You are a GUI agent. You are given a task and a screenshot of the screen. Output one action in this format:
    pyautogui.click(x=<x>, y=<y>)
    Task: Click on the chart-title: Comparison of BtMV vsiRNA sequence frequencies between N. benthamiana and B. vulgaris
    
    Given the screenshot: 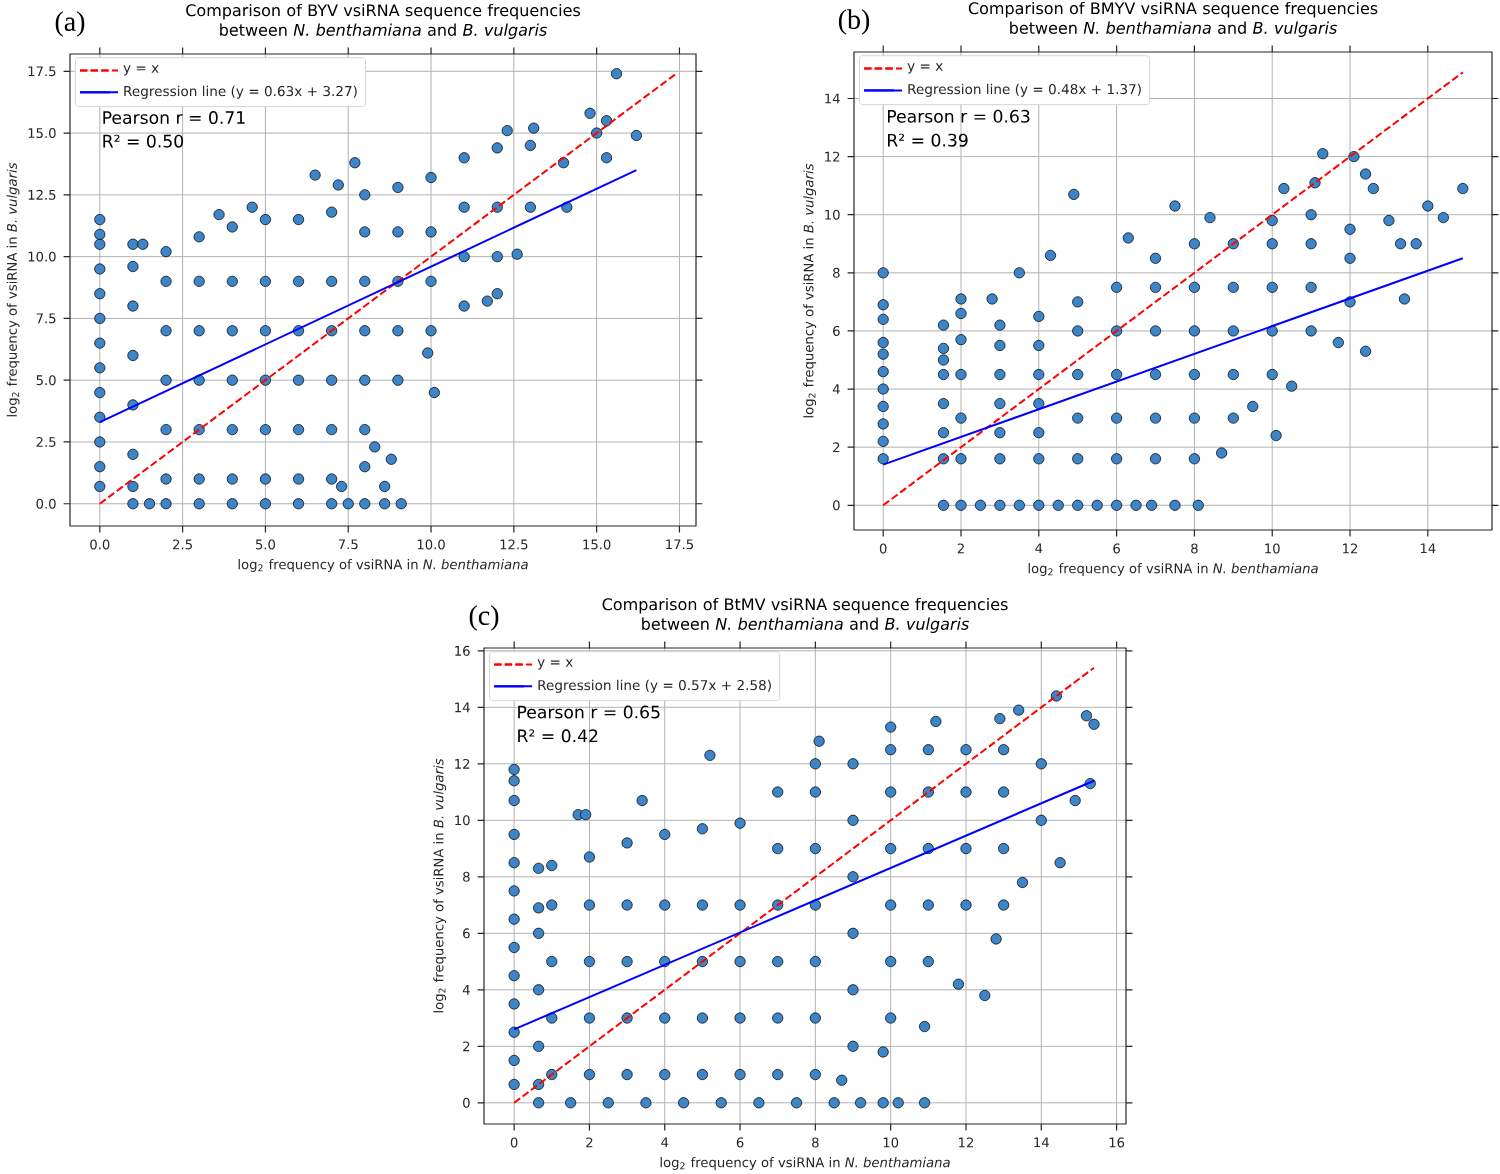 What is the action you would take?
    pyautogui.click(x=805, y=615)
    